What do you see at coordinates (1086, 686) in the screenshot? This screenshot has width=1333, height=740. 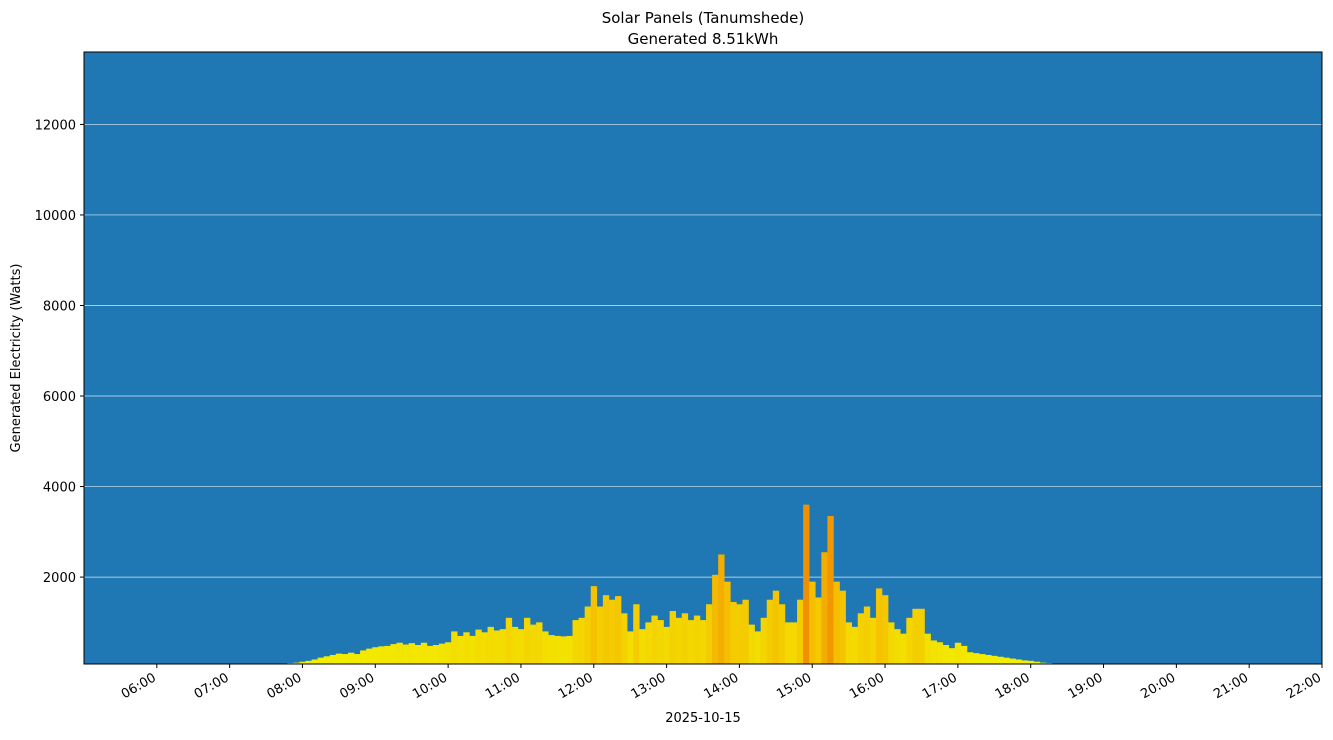 I see `x-tick-label: 19:00` at bounding box center [1086, 686].